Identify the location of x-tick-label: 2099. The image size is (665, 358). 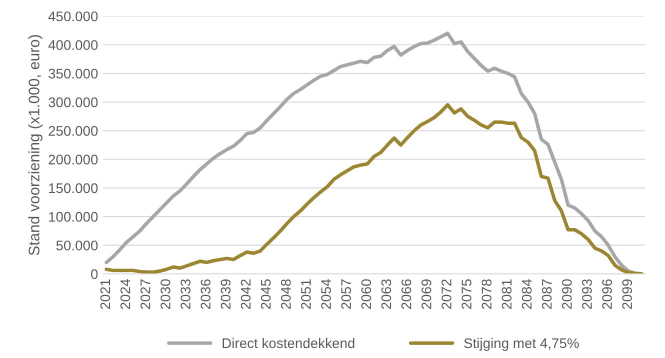
(627, 294).